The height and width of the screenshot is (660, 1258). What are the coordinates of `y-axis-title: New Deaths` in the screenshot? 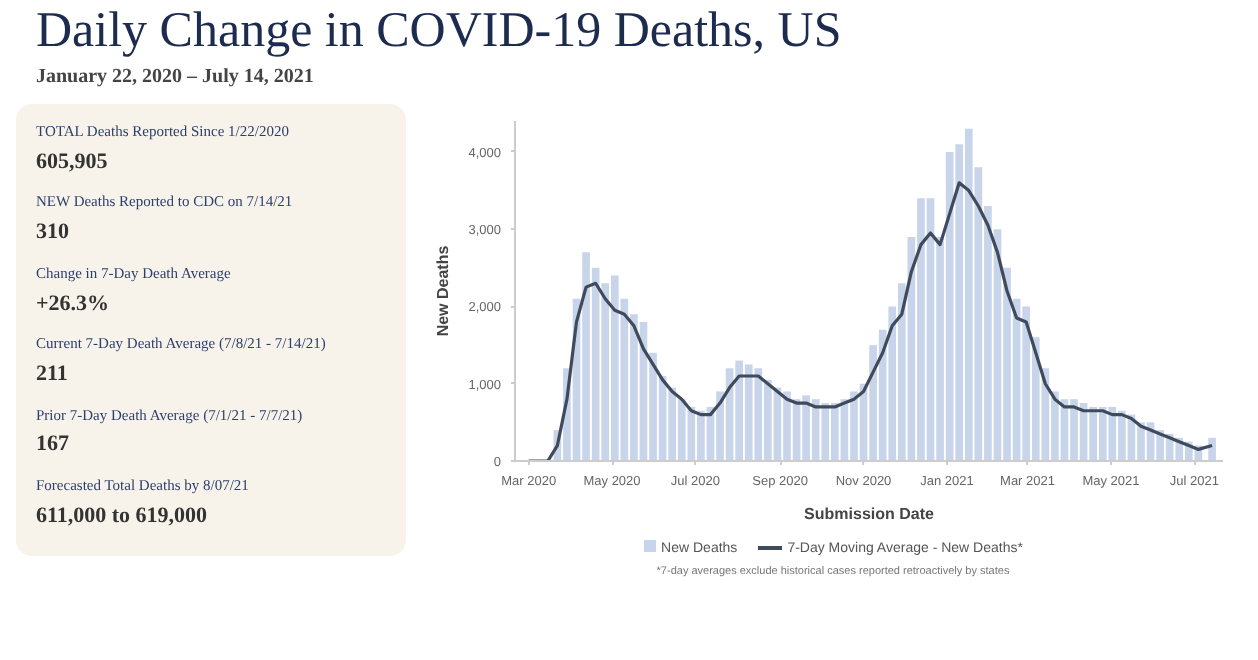 It's located at (443, 290).